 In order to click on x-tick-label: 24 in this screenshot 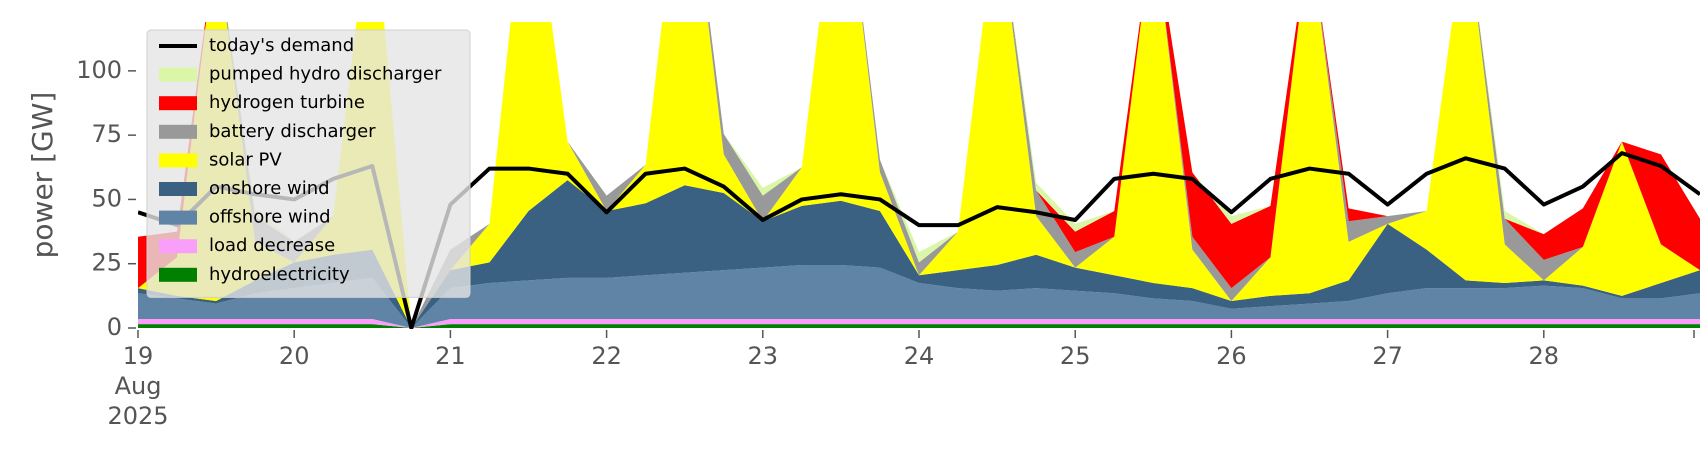, I will do `click(919, 356)`.